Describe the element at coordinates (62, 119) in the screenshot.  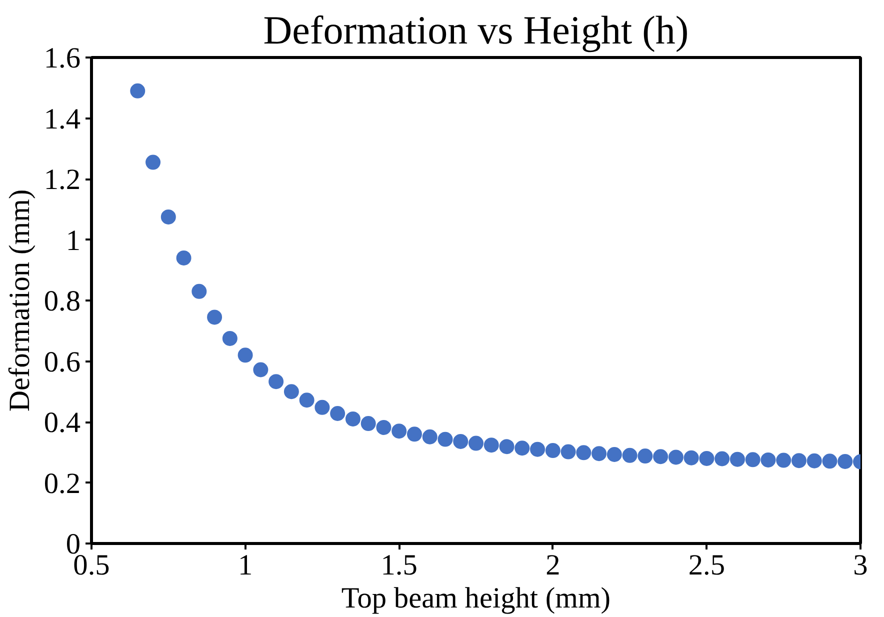
I see `y-tick-label: 1.4` at that location.